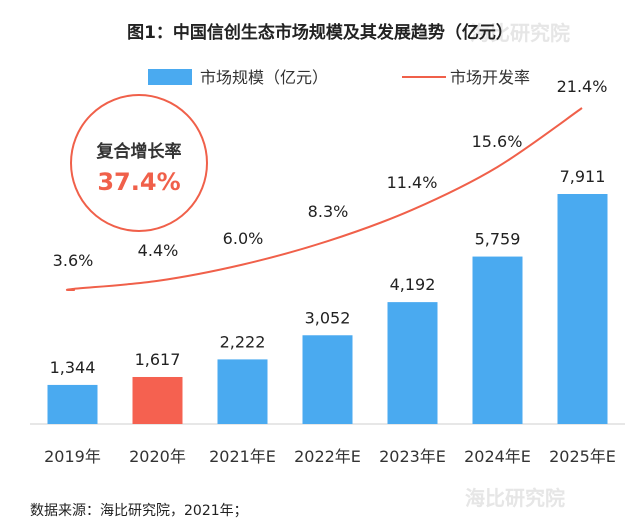 The image size is (640, 530). What do you see at coordinates (73, 260) in the screenshot?
I see `rate-label-0: 3.6%` at bounding box center [73, 260].